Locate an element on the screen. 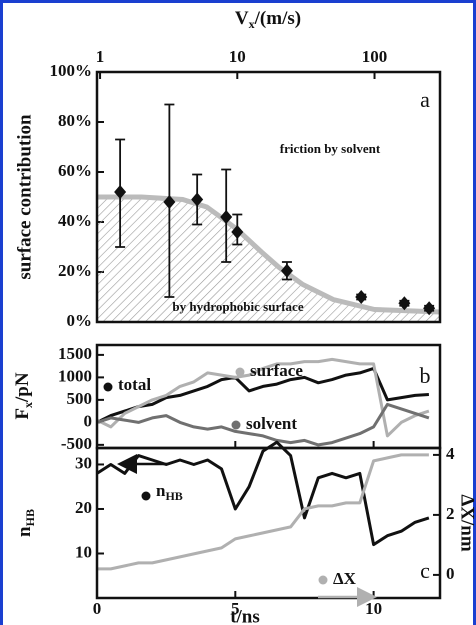 This screenshot has width=476, height=625. y2-tick-label: 0 is located at coordinates (450, 573).